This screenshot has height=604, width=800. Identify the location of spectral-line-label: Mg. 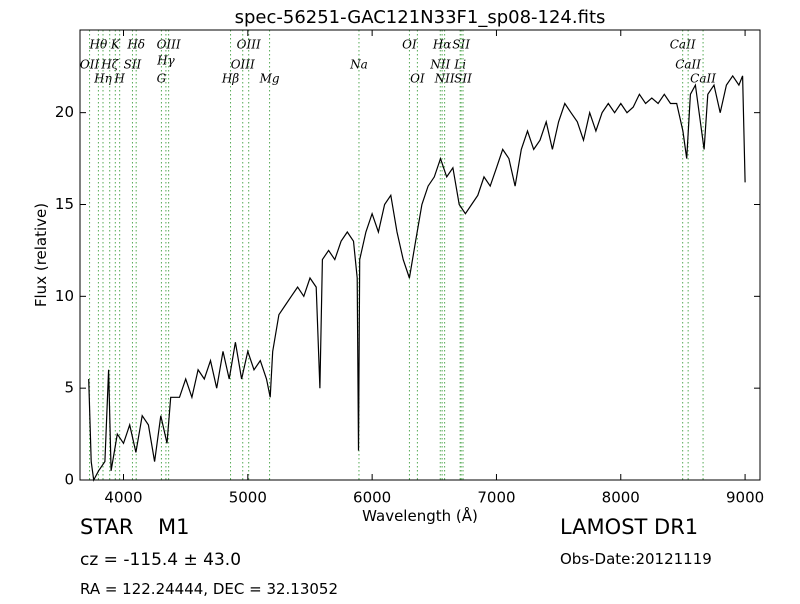
(269, 79).